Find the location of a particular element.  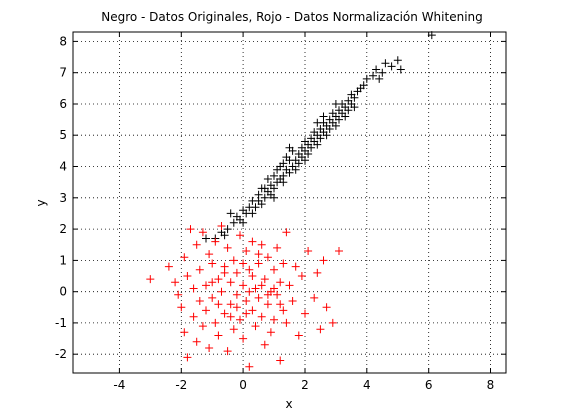

x-tick-label: -4 is located at coordinates (119, 385).